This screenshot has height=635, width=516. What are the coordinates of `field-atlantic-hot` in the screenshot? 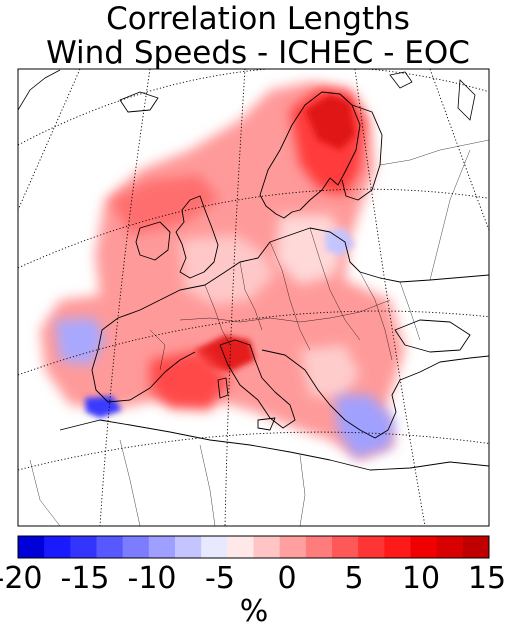 It's located at (165, 205).